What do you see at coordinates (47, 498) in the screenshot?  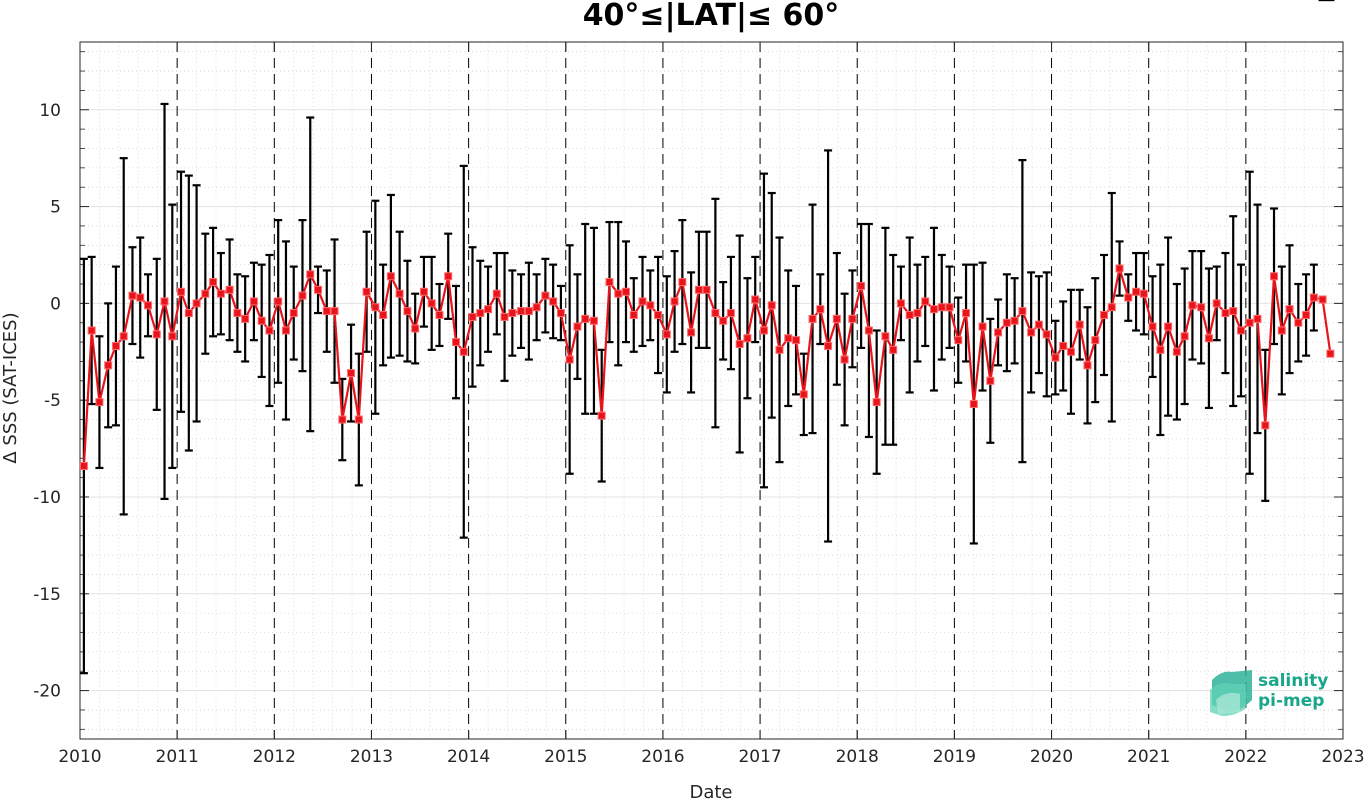 I see `y-tick-label: -10` at bounding box center [47, 498].